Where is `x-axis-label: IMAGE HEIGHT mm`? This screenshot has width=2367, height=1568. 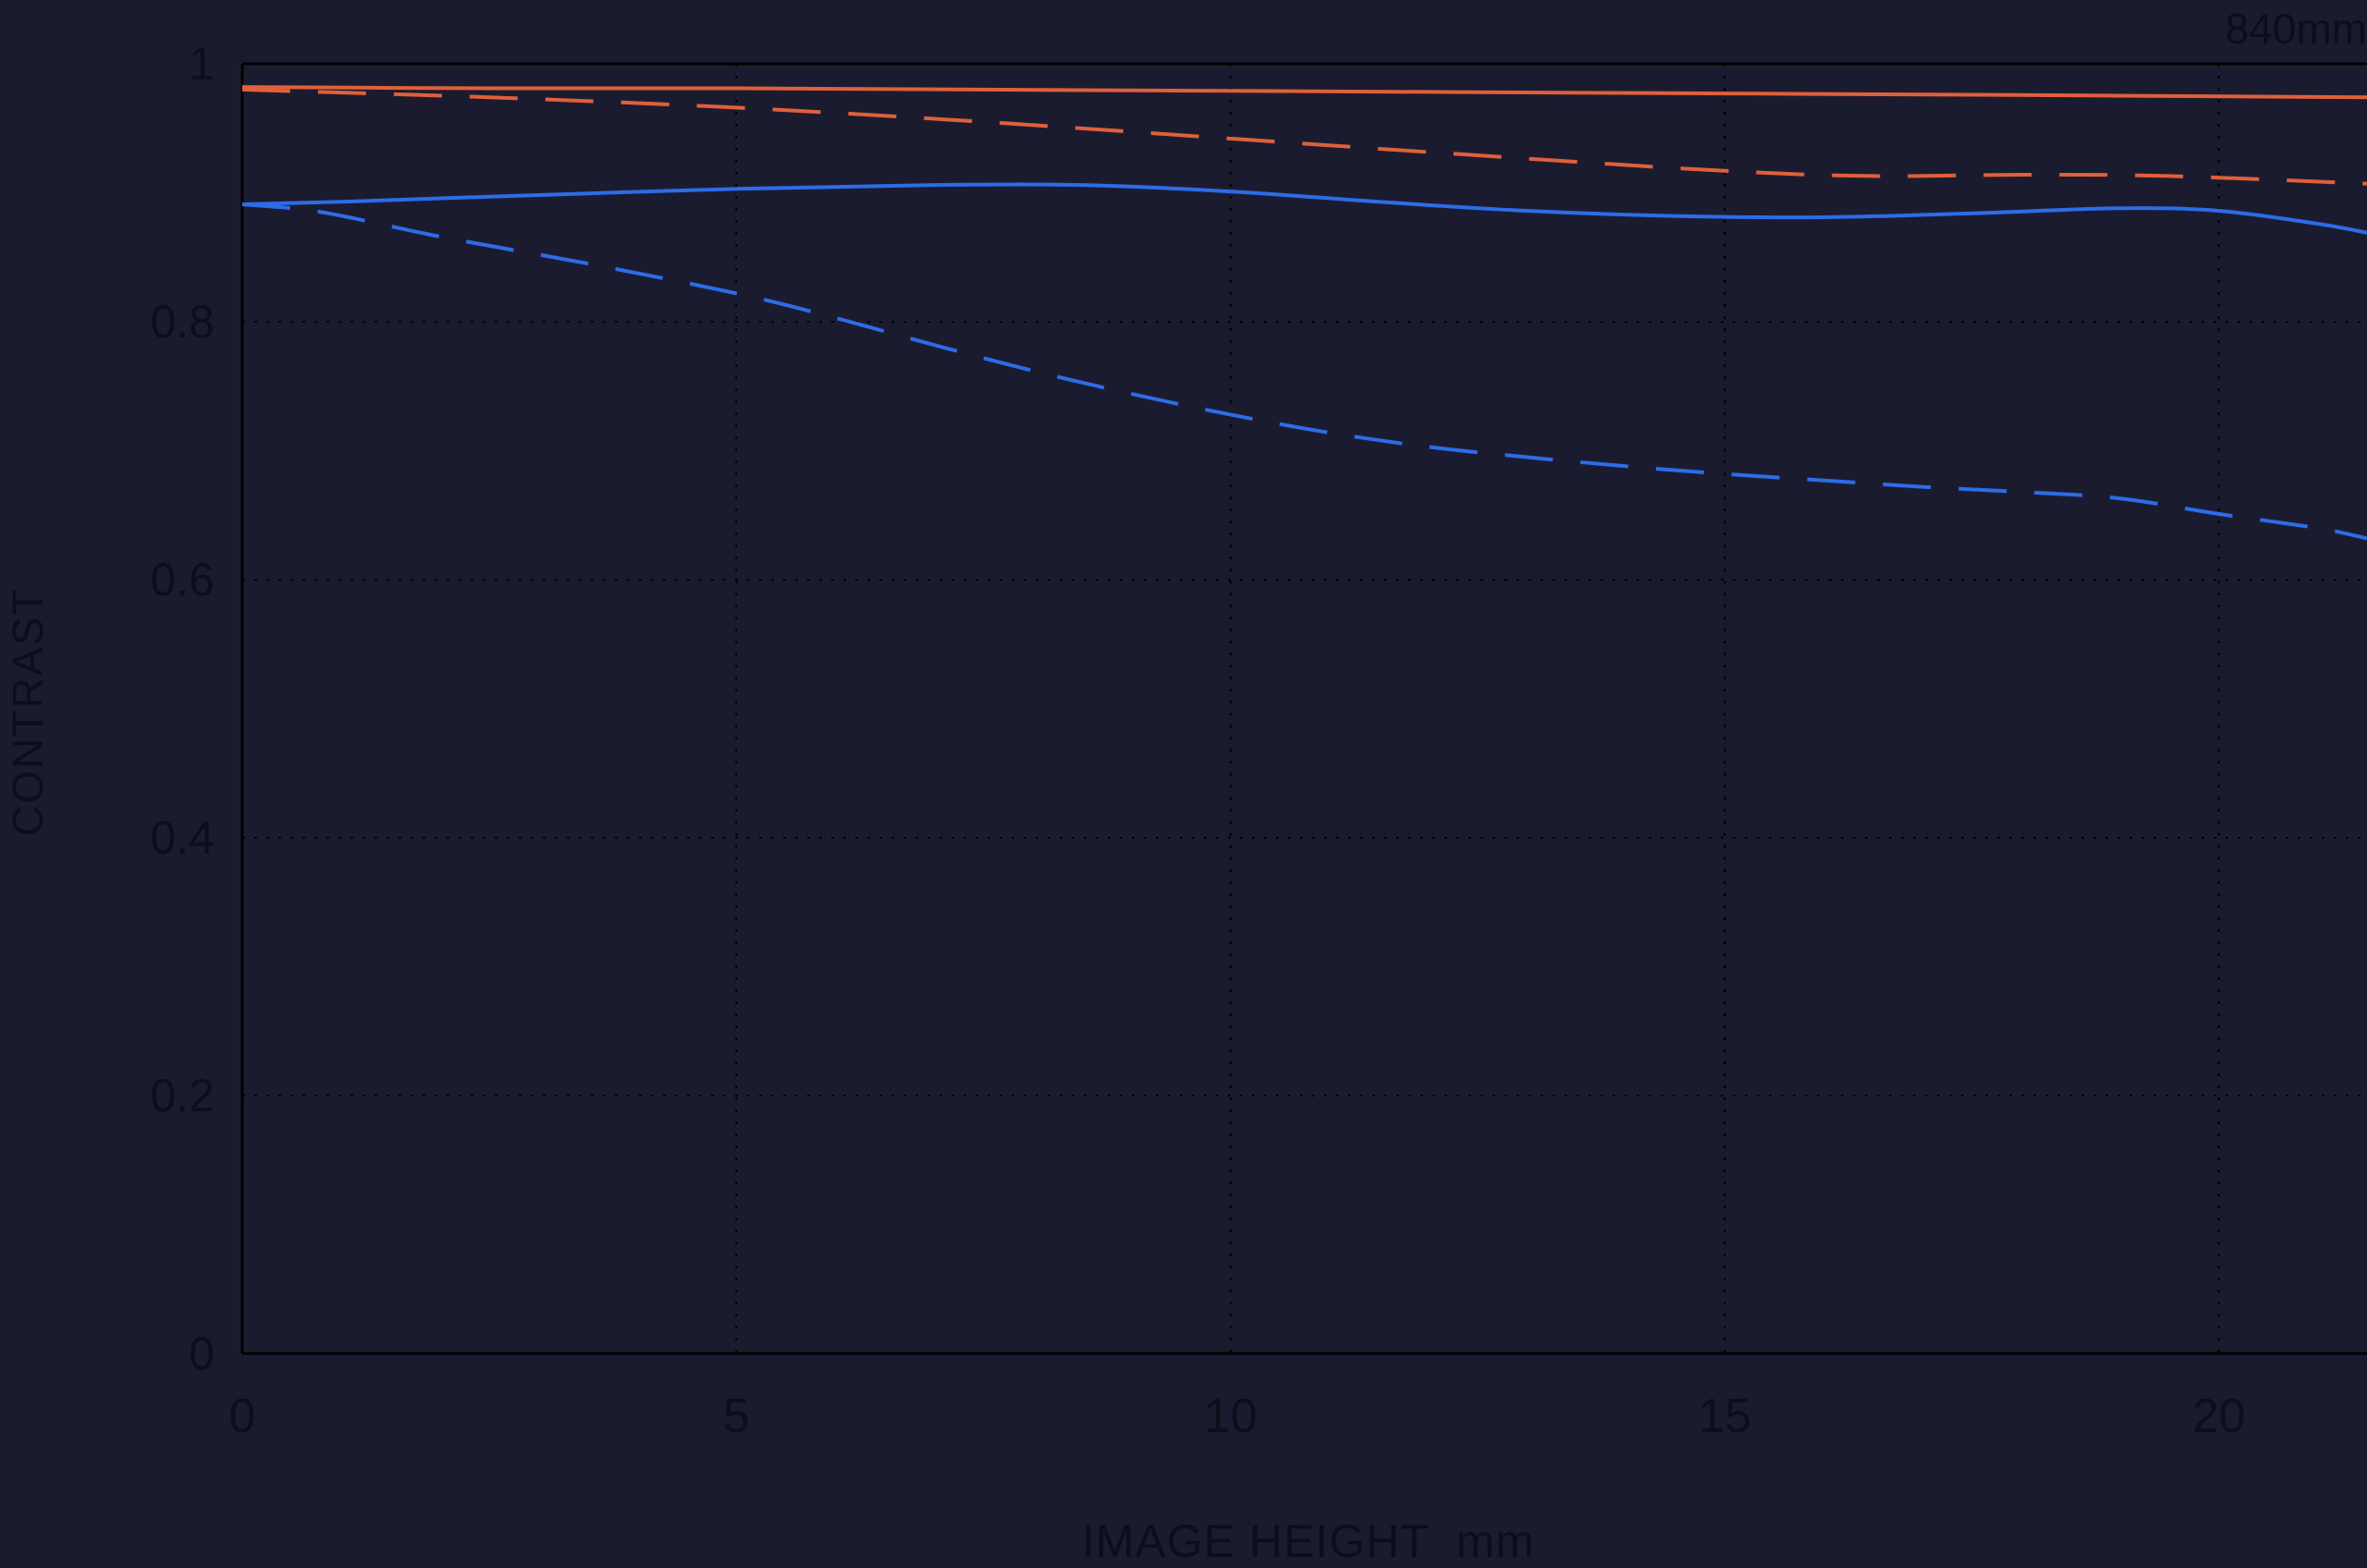 x-axis-label: IMAGE HEIGHT mm is located at coordinates (1308, 1541).